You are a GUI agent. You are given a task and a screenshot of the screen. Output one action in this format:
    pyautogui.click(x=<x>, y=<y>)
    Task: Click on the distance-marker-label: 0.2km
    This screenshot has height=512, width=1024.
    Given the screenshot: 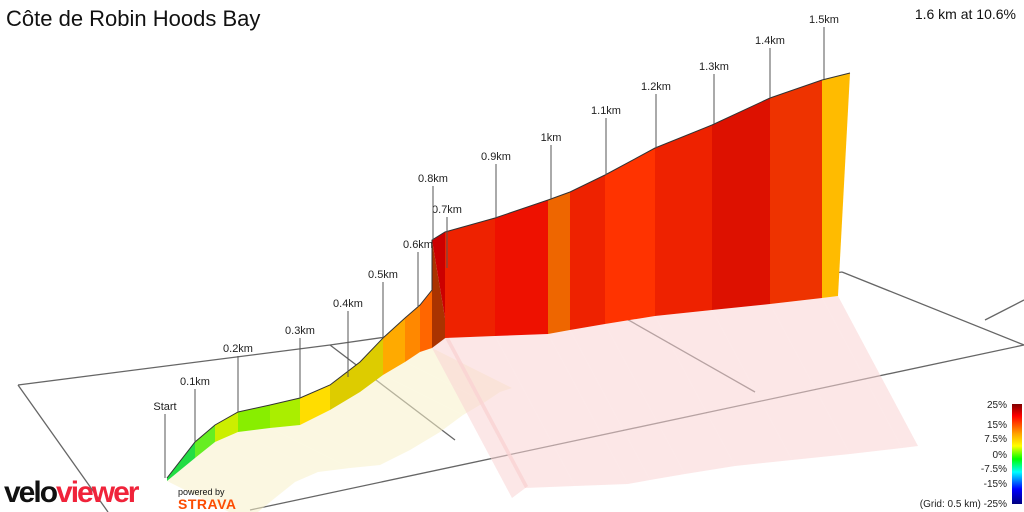 What is the action you would take?
    pyautogui.click(x=238, y=349)
    